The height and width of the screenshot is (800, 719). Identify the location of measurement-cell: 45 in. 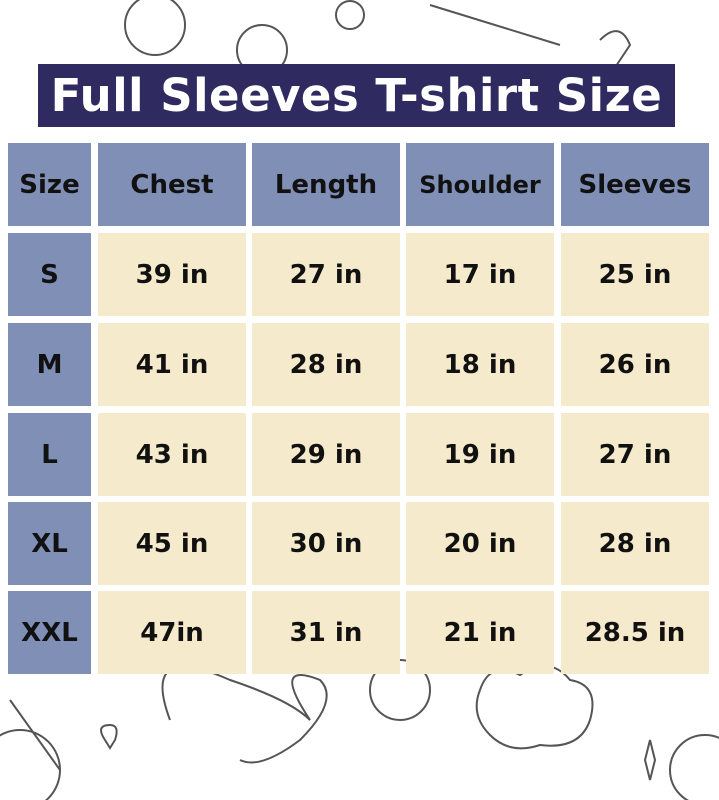
(172, 543).